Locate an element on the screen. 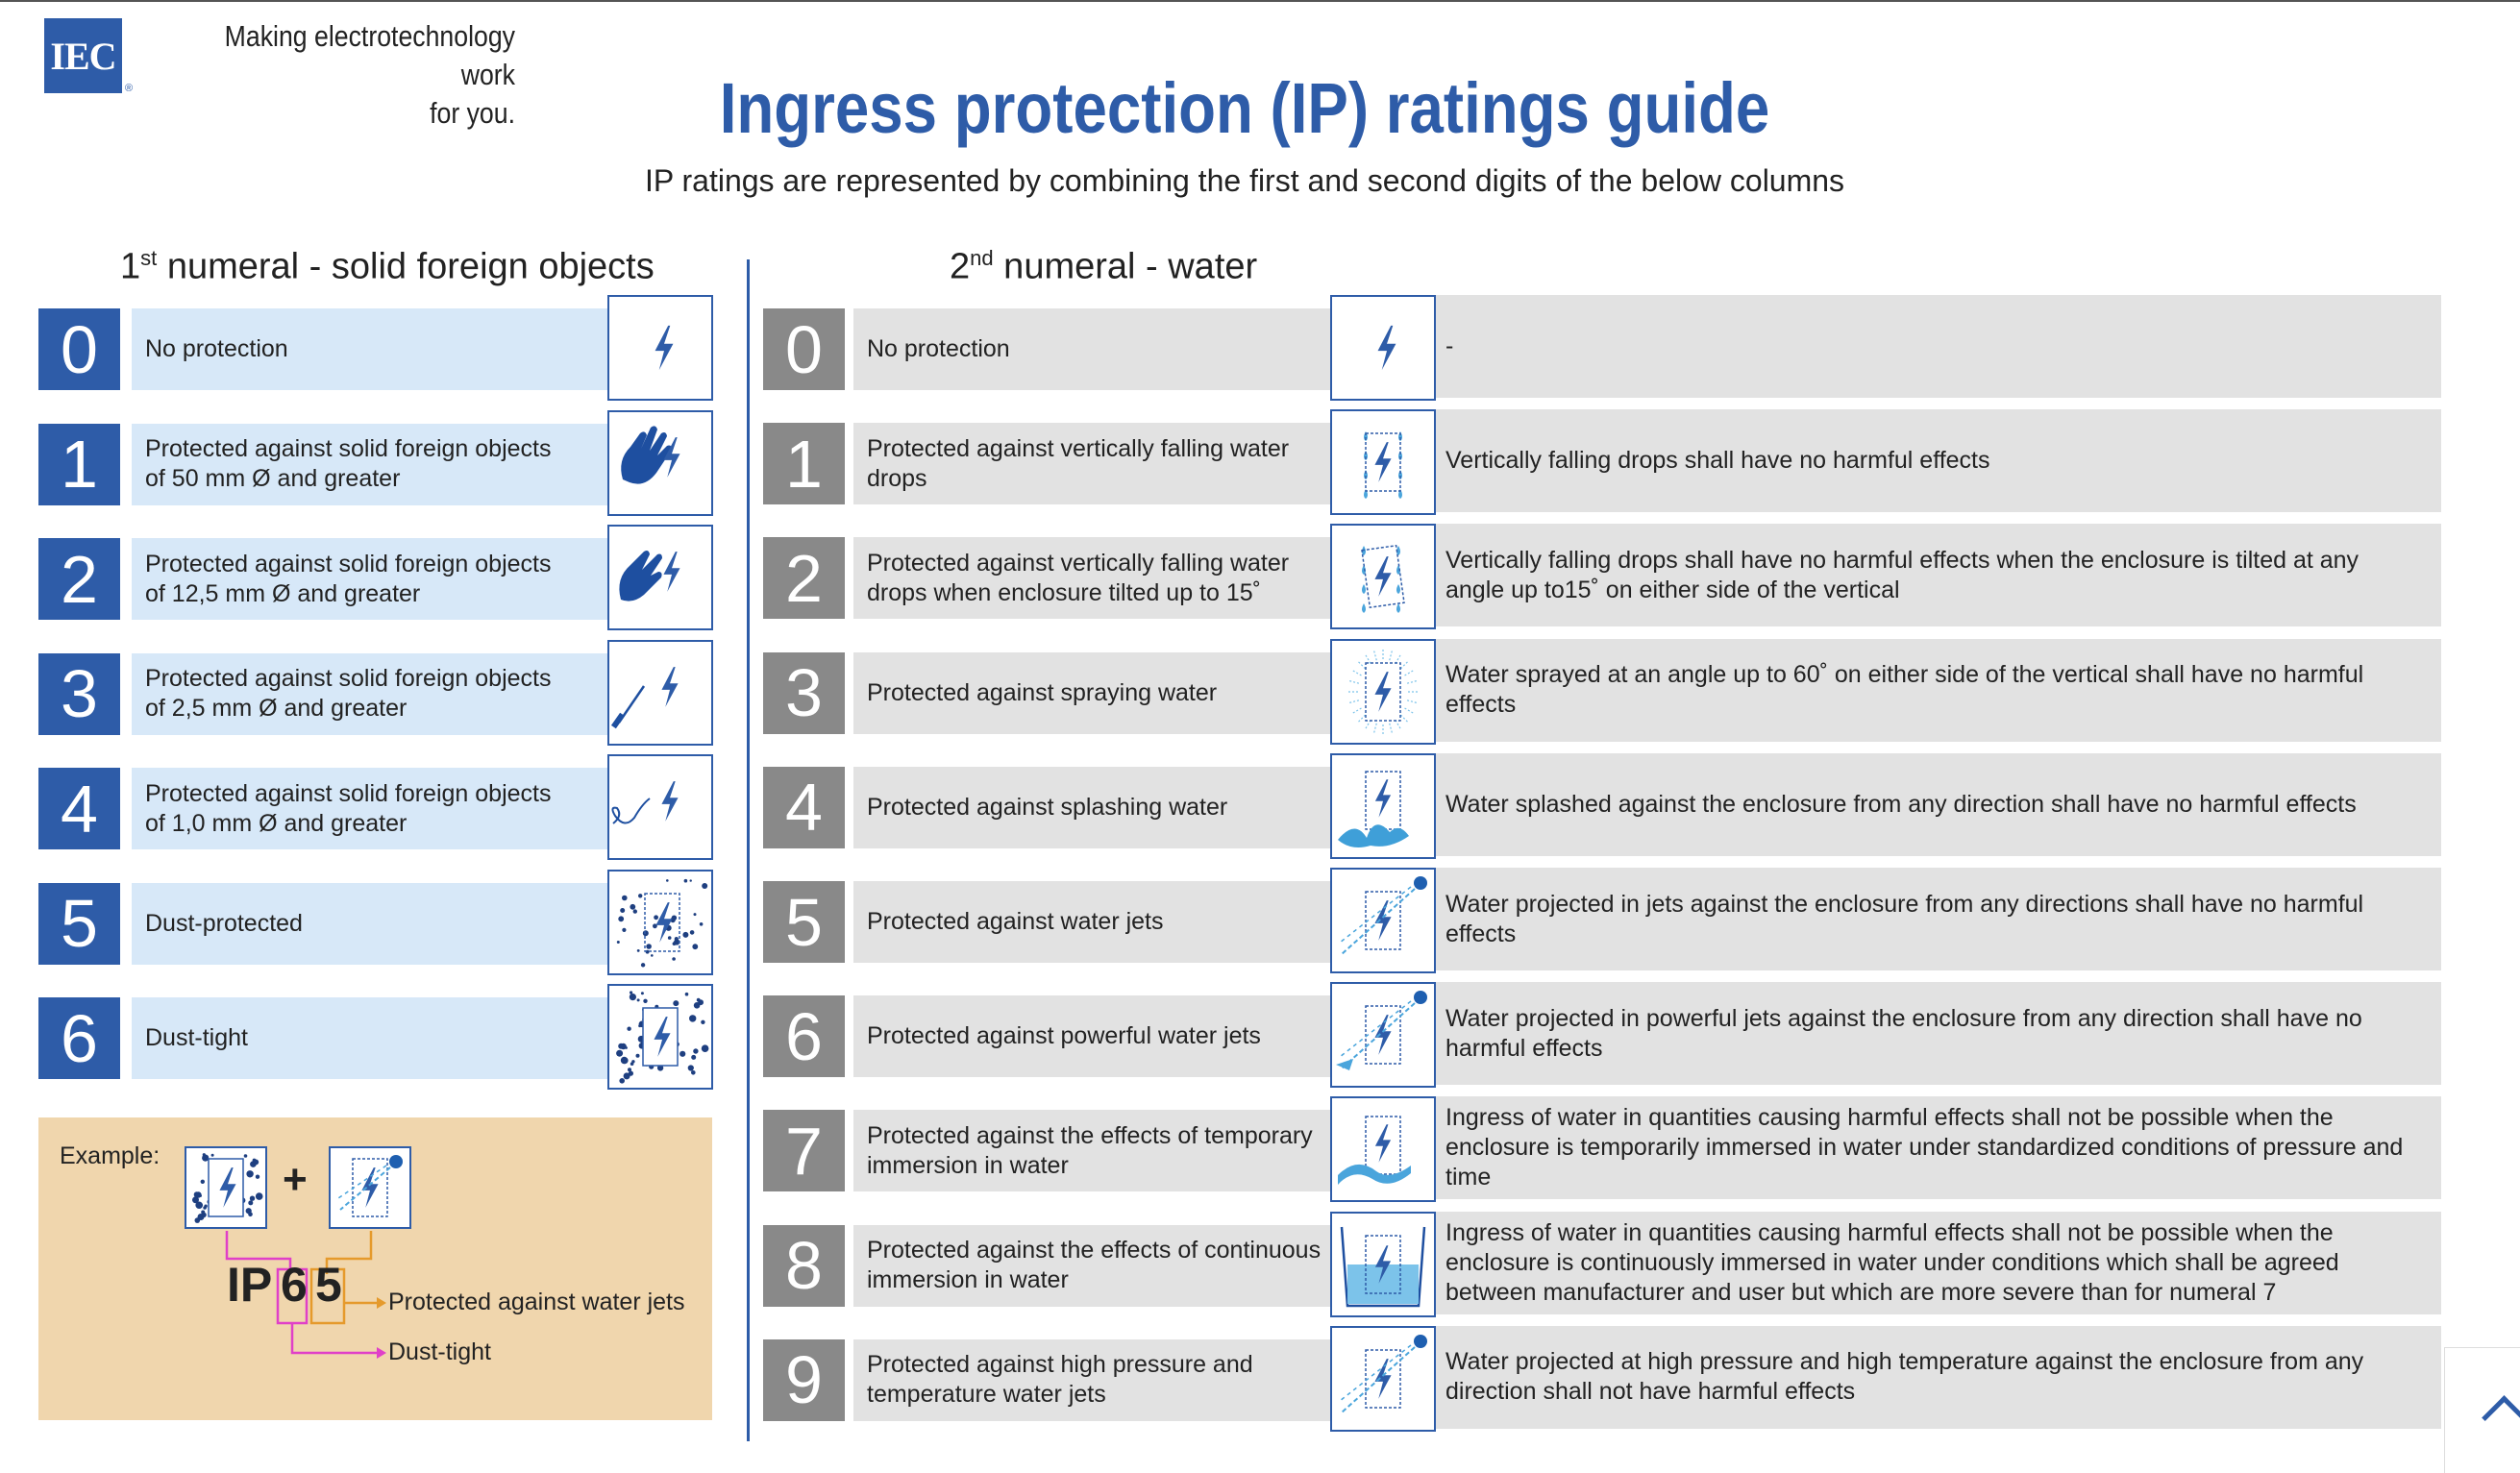 This screenshot has height=1473, width=2520. water-numeral: 3 is located at coordinates (804, 692).